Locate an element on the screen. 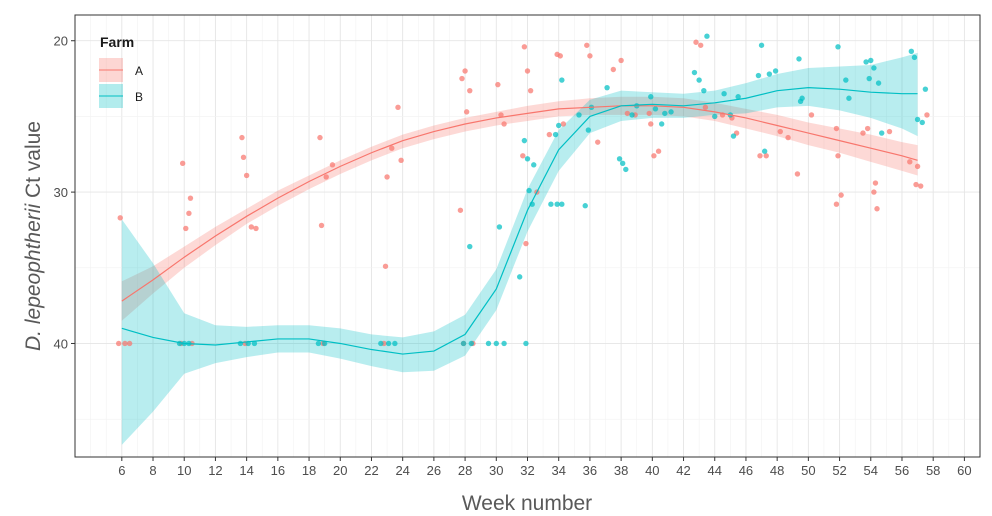 This screenshot has height=516, width=992. x-tick-label: 14 is located at coordinates (246, 470).